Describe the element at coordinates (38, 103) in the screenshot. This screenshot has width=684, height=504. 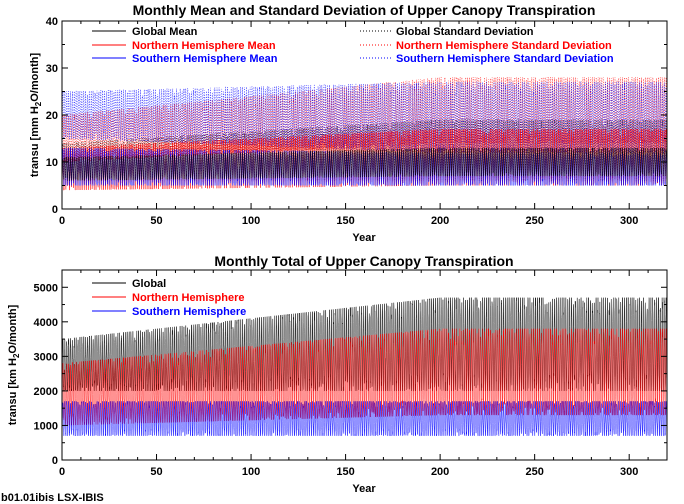
I see `y-axis-label-top-sub: 2` at that location.